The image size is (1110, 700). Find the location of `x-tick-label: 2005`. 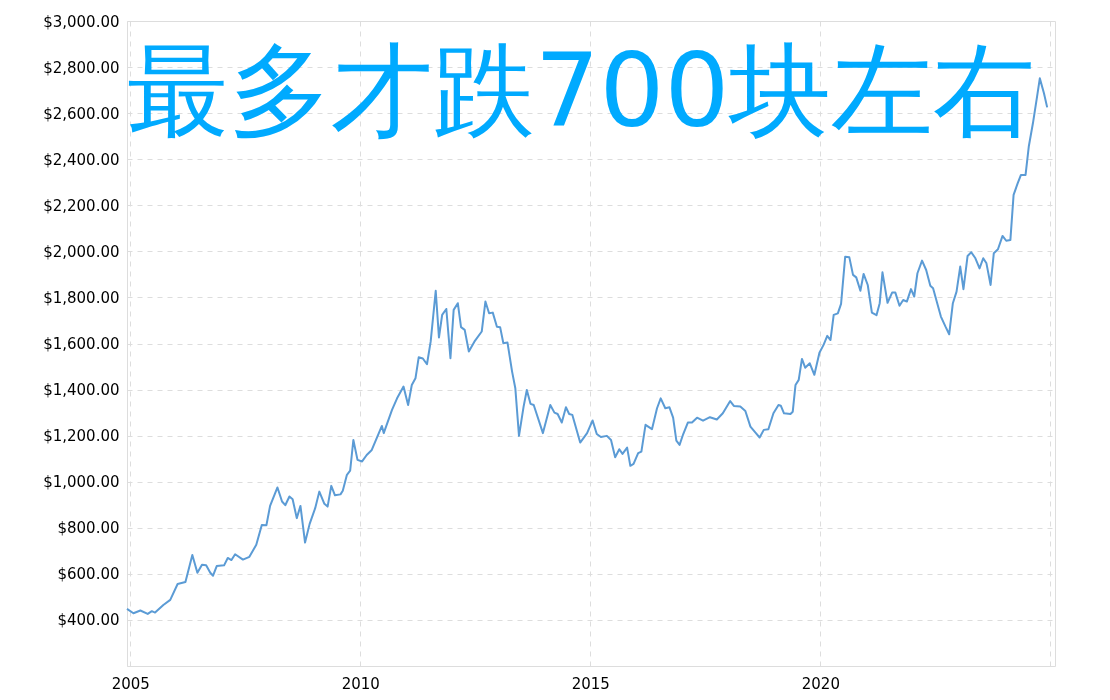

x-tick-label: 2005 is located at coordinates (130, 683).